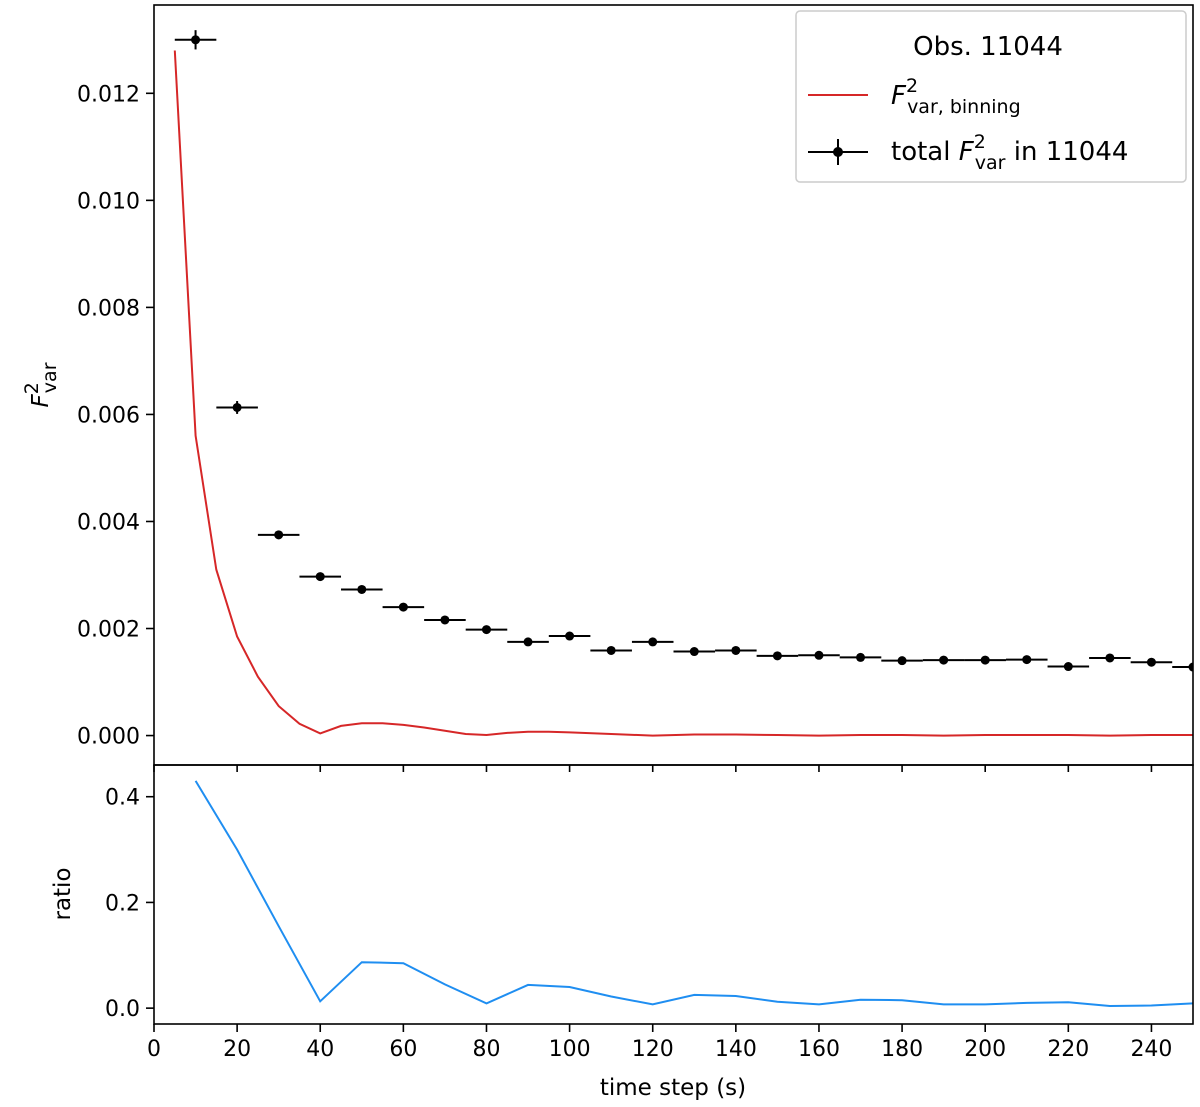  I want to click on legend-box, so click(991, 96).